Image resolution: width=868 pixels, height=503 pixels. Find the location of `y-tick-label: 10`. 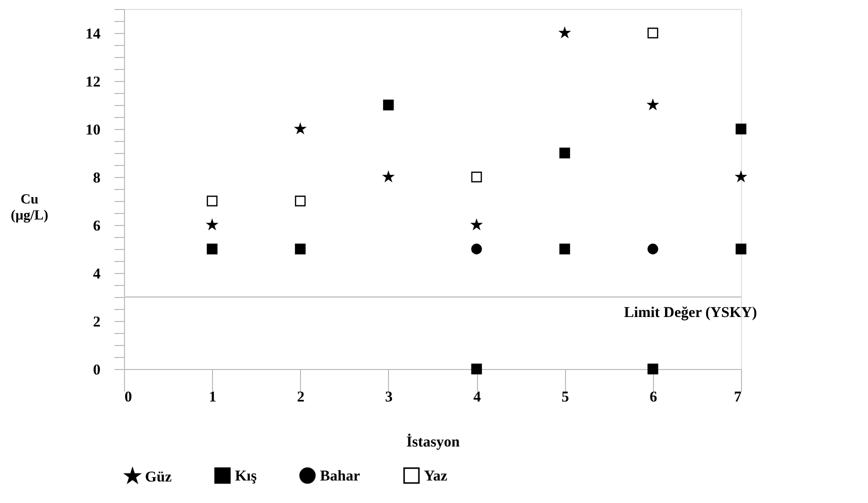

y-tick-label: 10 is located at coordinates (93, 130).